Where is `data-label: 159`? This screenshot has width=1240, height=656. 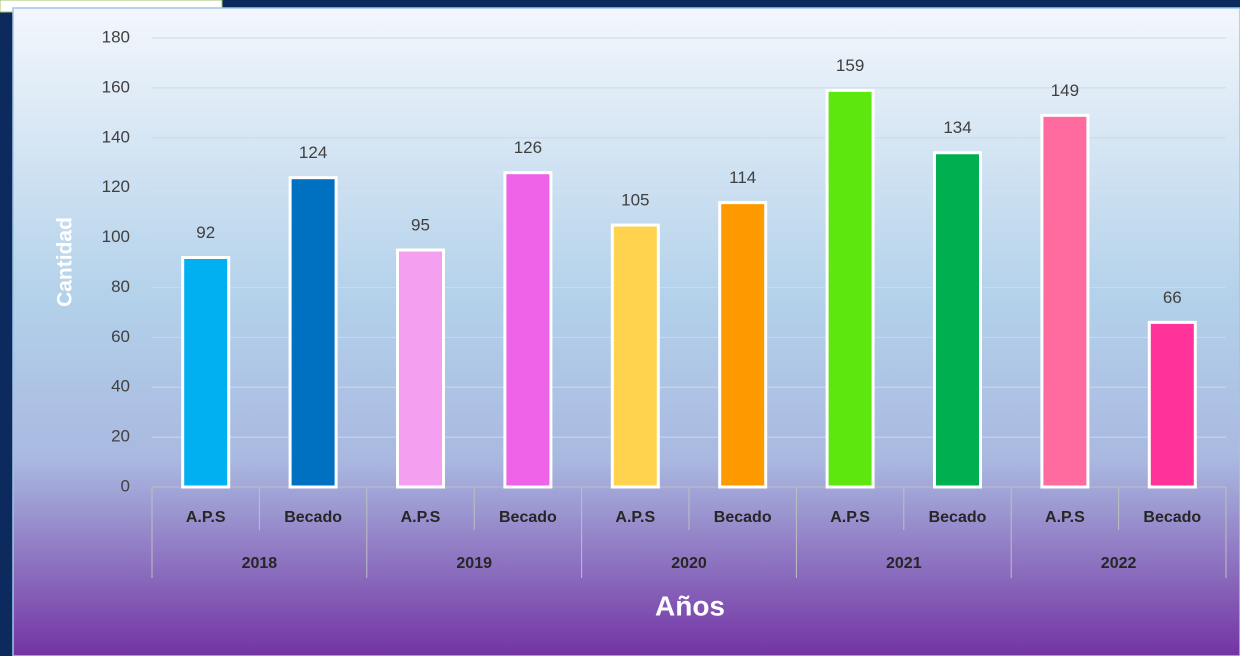 data-label: 159 is located at coordinates (850, 65).